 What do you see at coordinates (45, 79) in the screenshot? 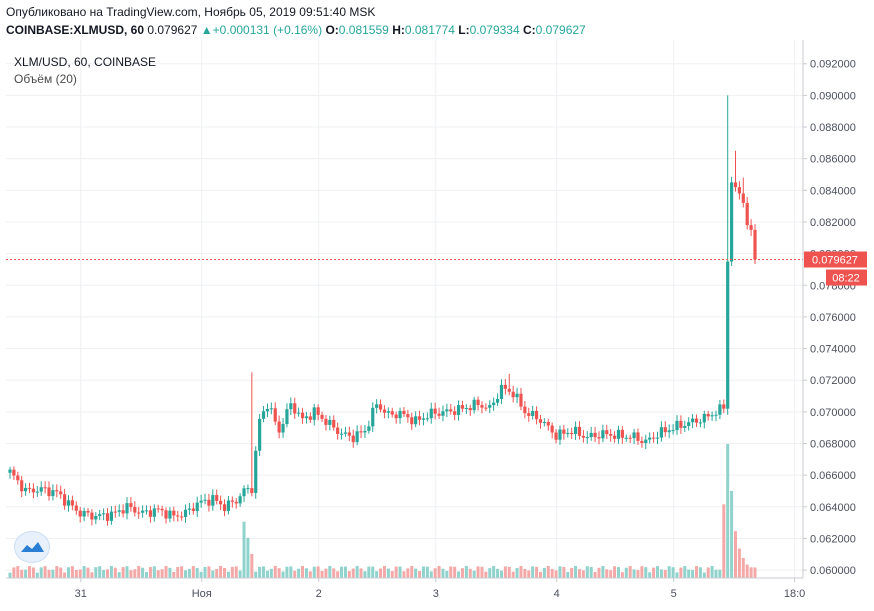
I see `legend-volume: Объём (20)` at bounding box center [45, 79].